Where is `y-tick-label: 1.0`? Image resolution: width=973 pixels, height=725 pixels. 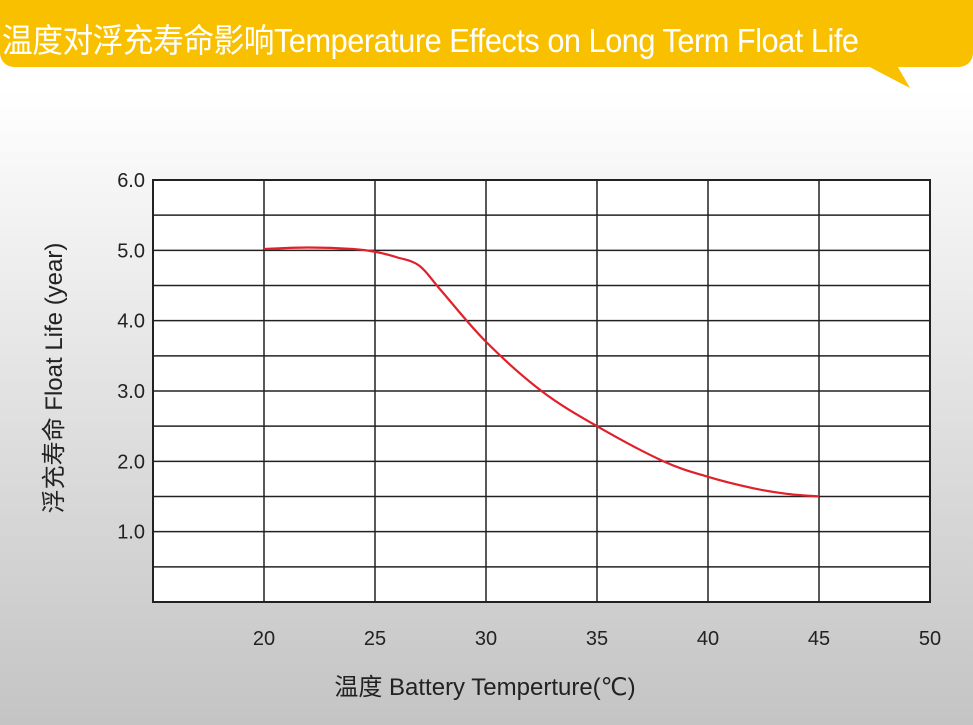
y-tick-label: 1.0 is located at coordinates (131, 533).